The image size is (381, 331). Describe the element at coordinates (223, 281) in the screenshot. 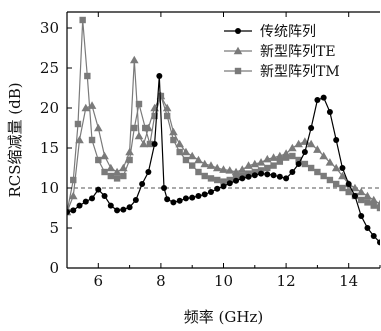

I see `x-tick-label: 10` at that location.